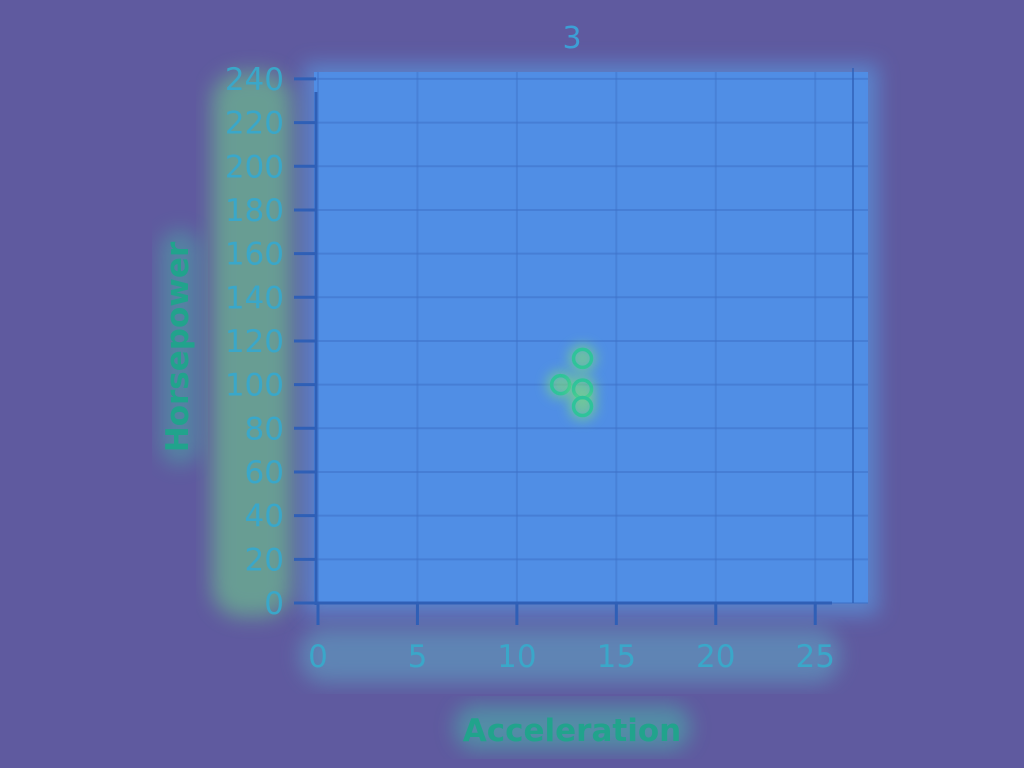 This screenshot has height=768, width=1024. What do you see at coordinates (264, 473) in the screenshot?
I see `y-tick-label: 60` at bounding box center [264, 473].